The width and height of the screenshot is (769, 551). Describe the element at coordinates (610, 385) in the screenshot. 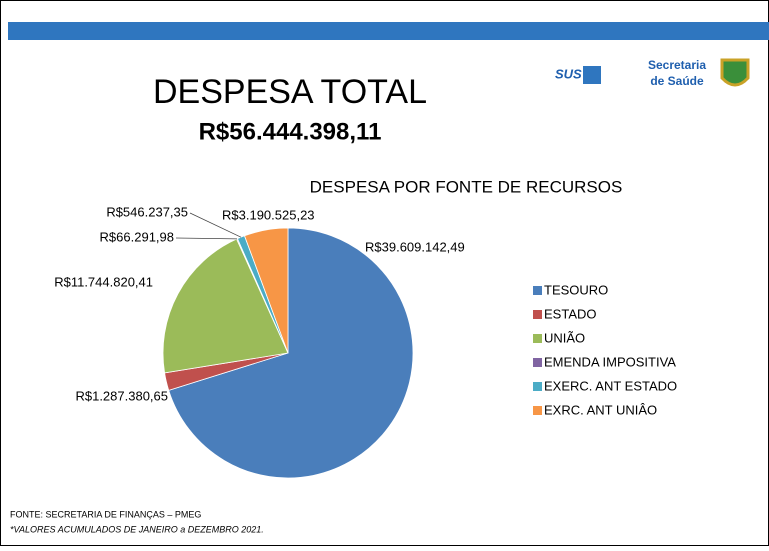

I see `legend-label: EXERC. ANT ESTADO` at that location.